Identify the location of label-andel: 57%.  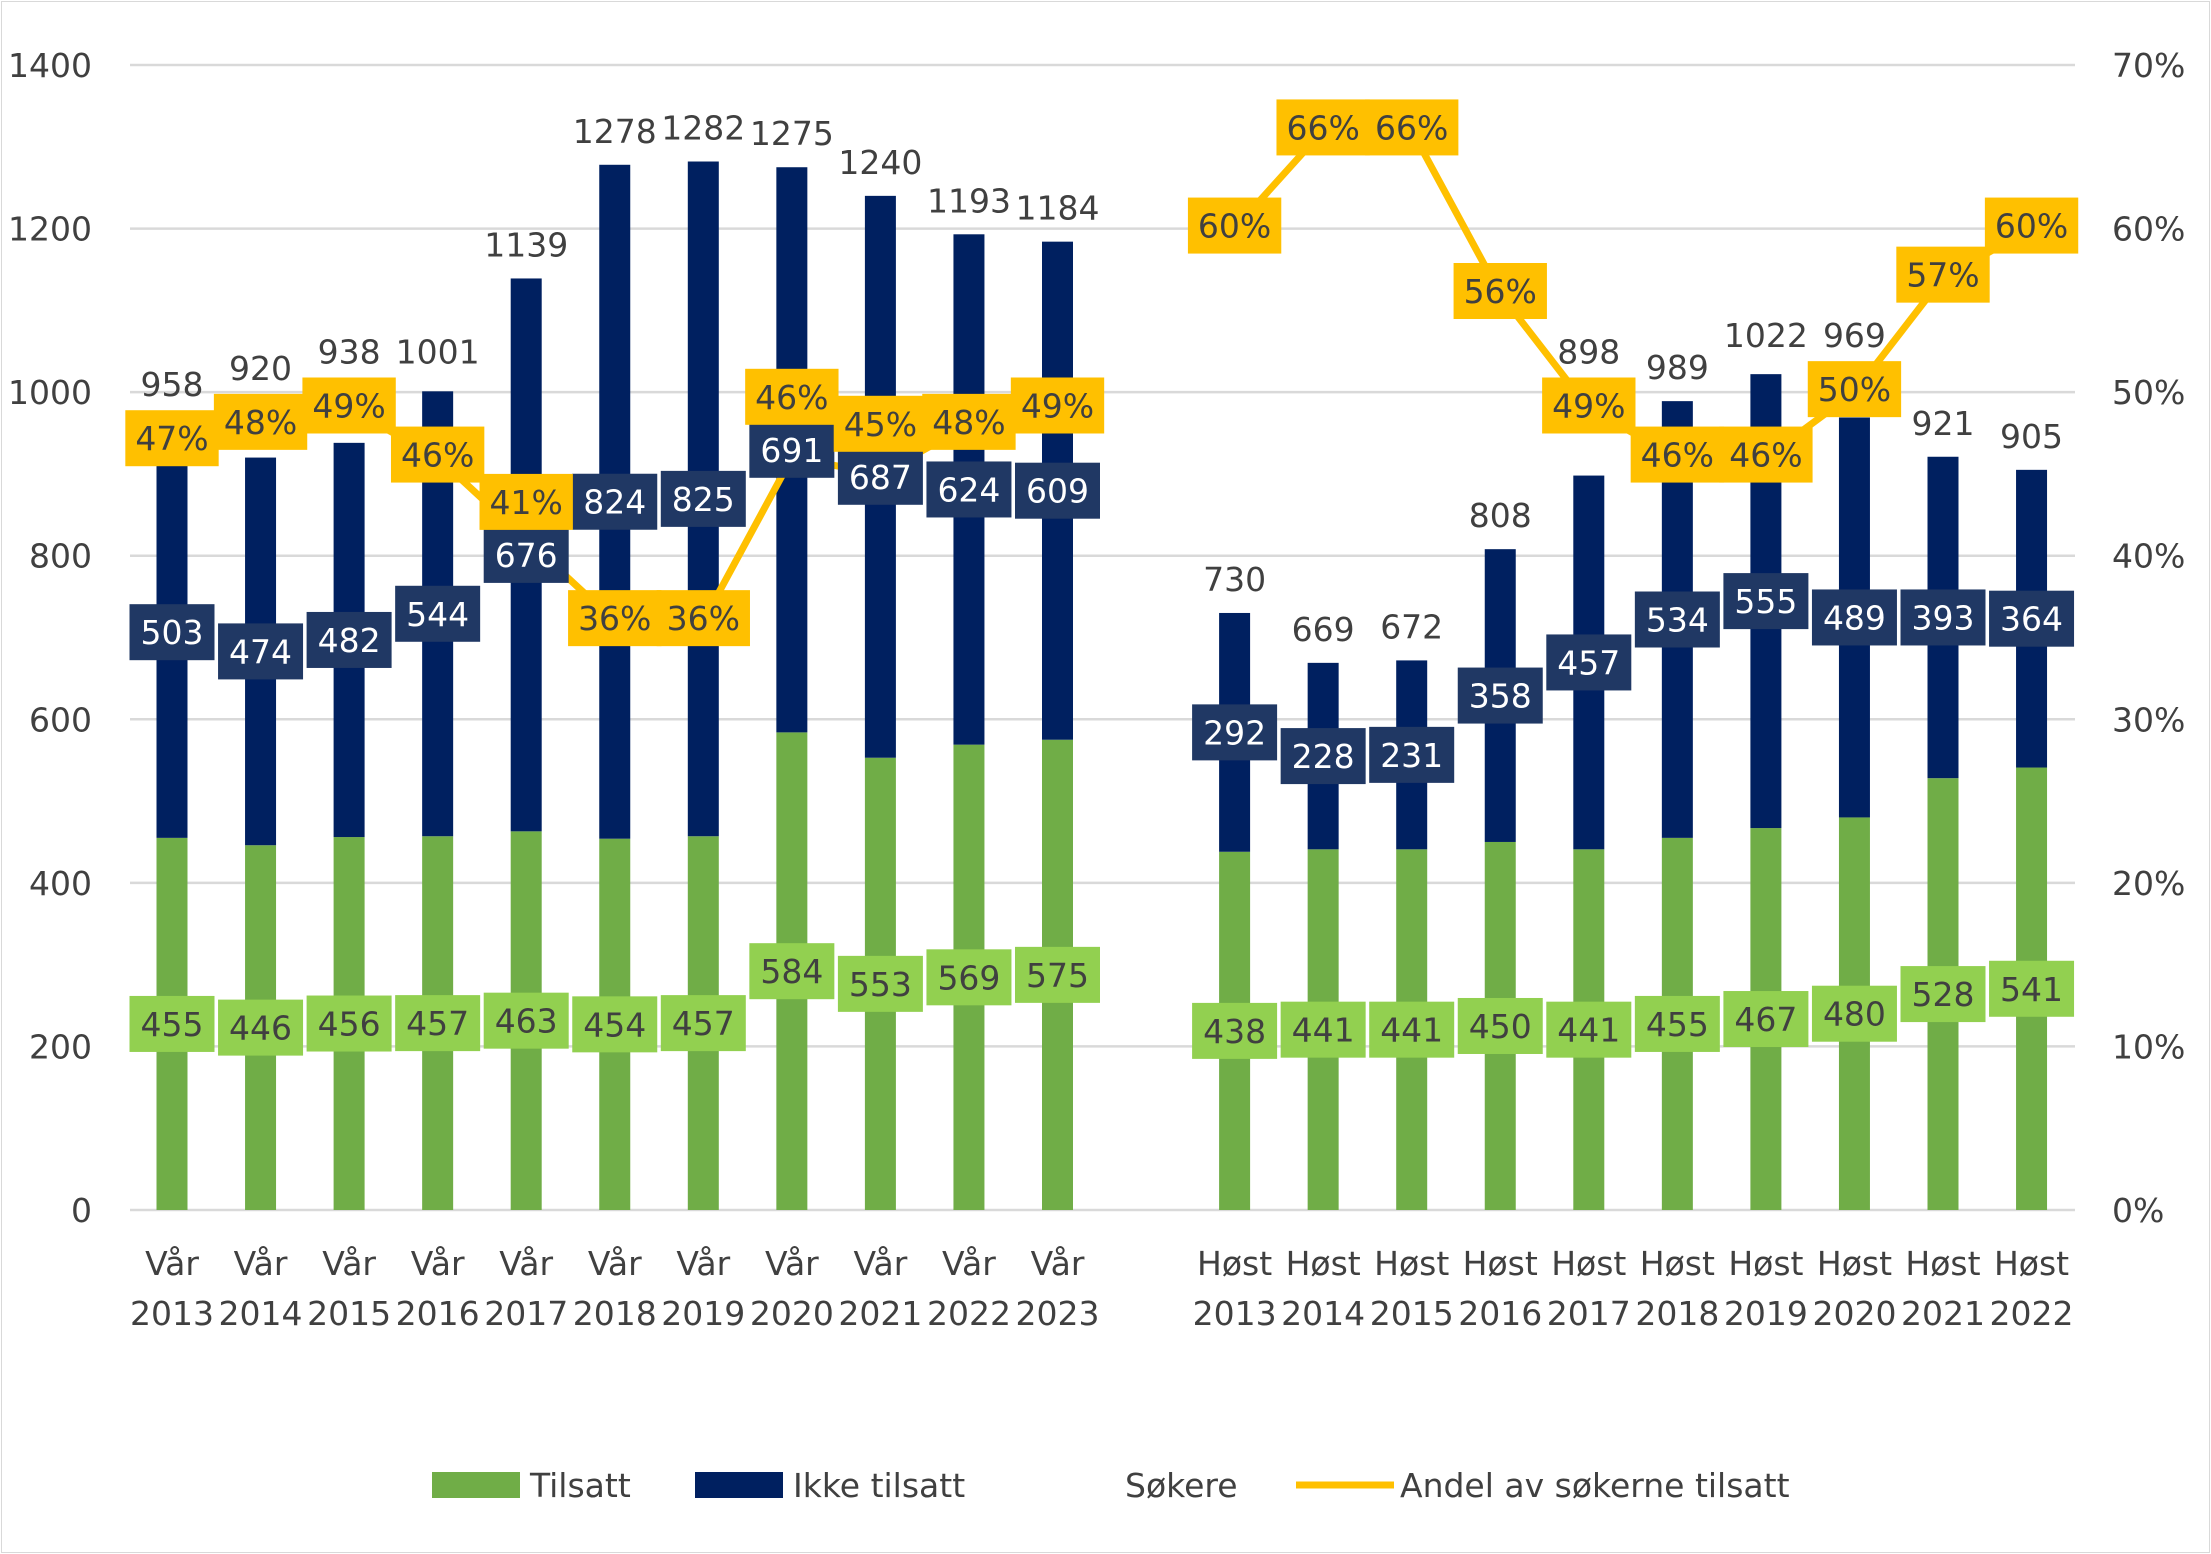
(1942, 275).